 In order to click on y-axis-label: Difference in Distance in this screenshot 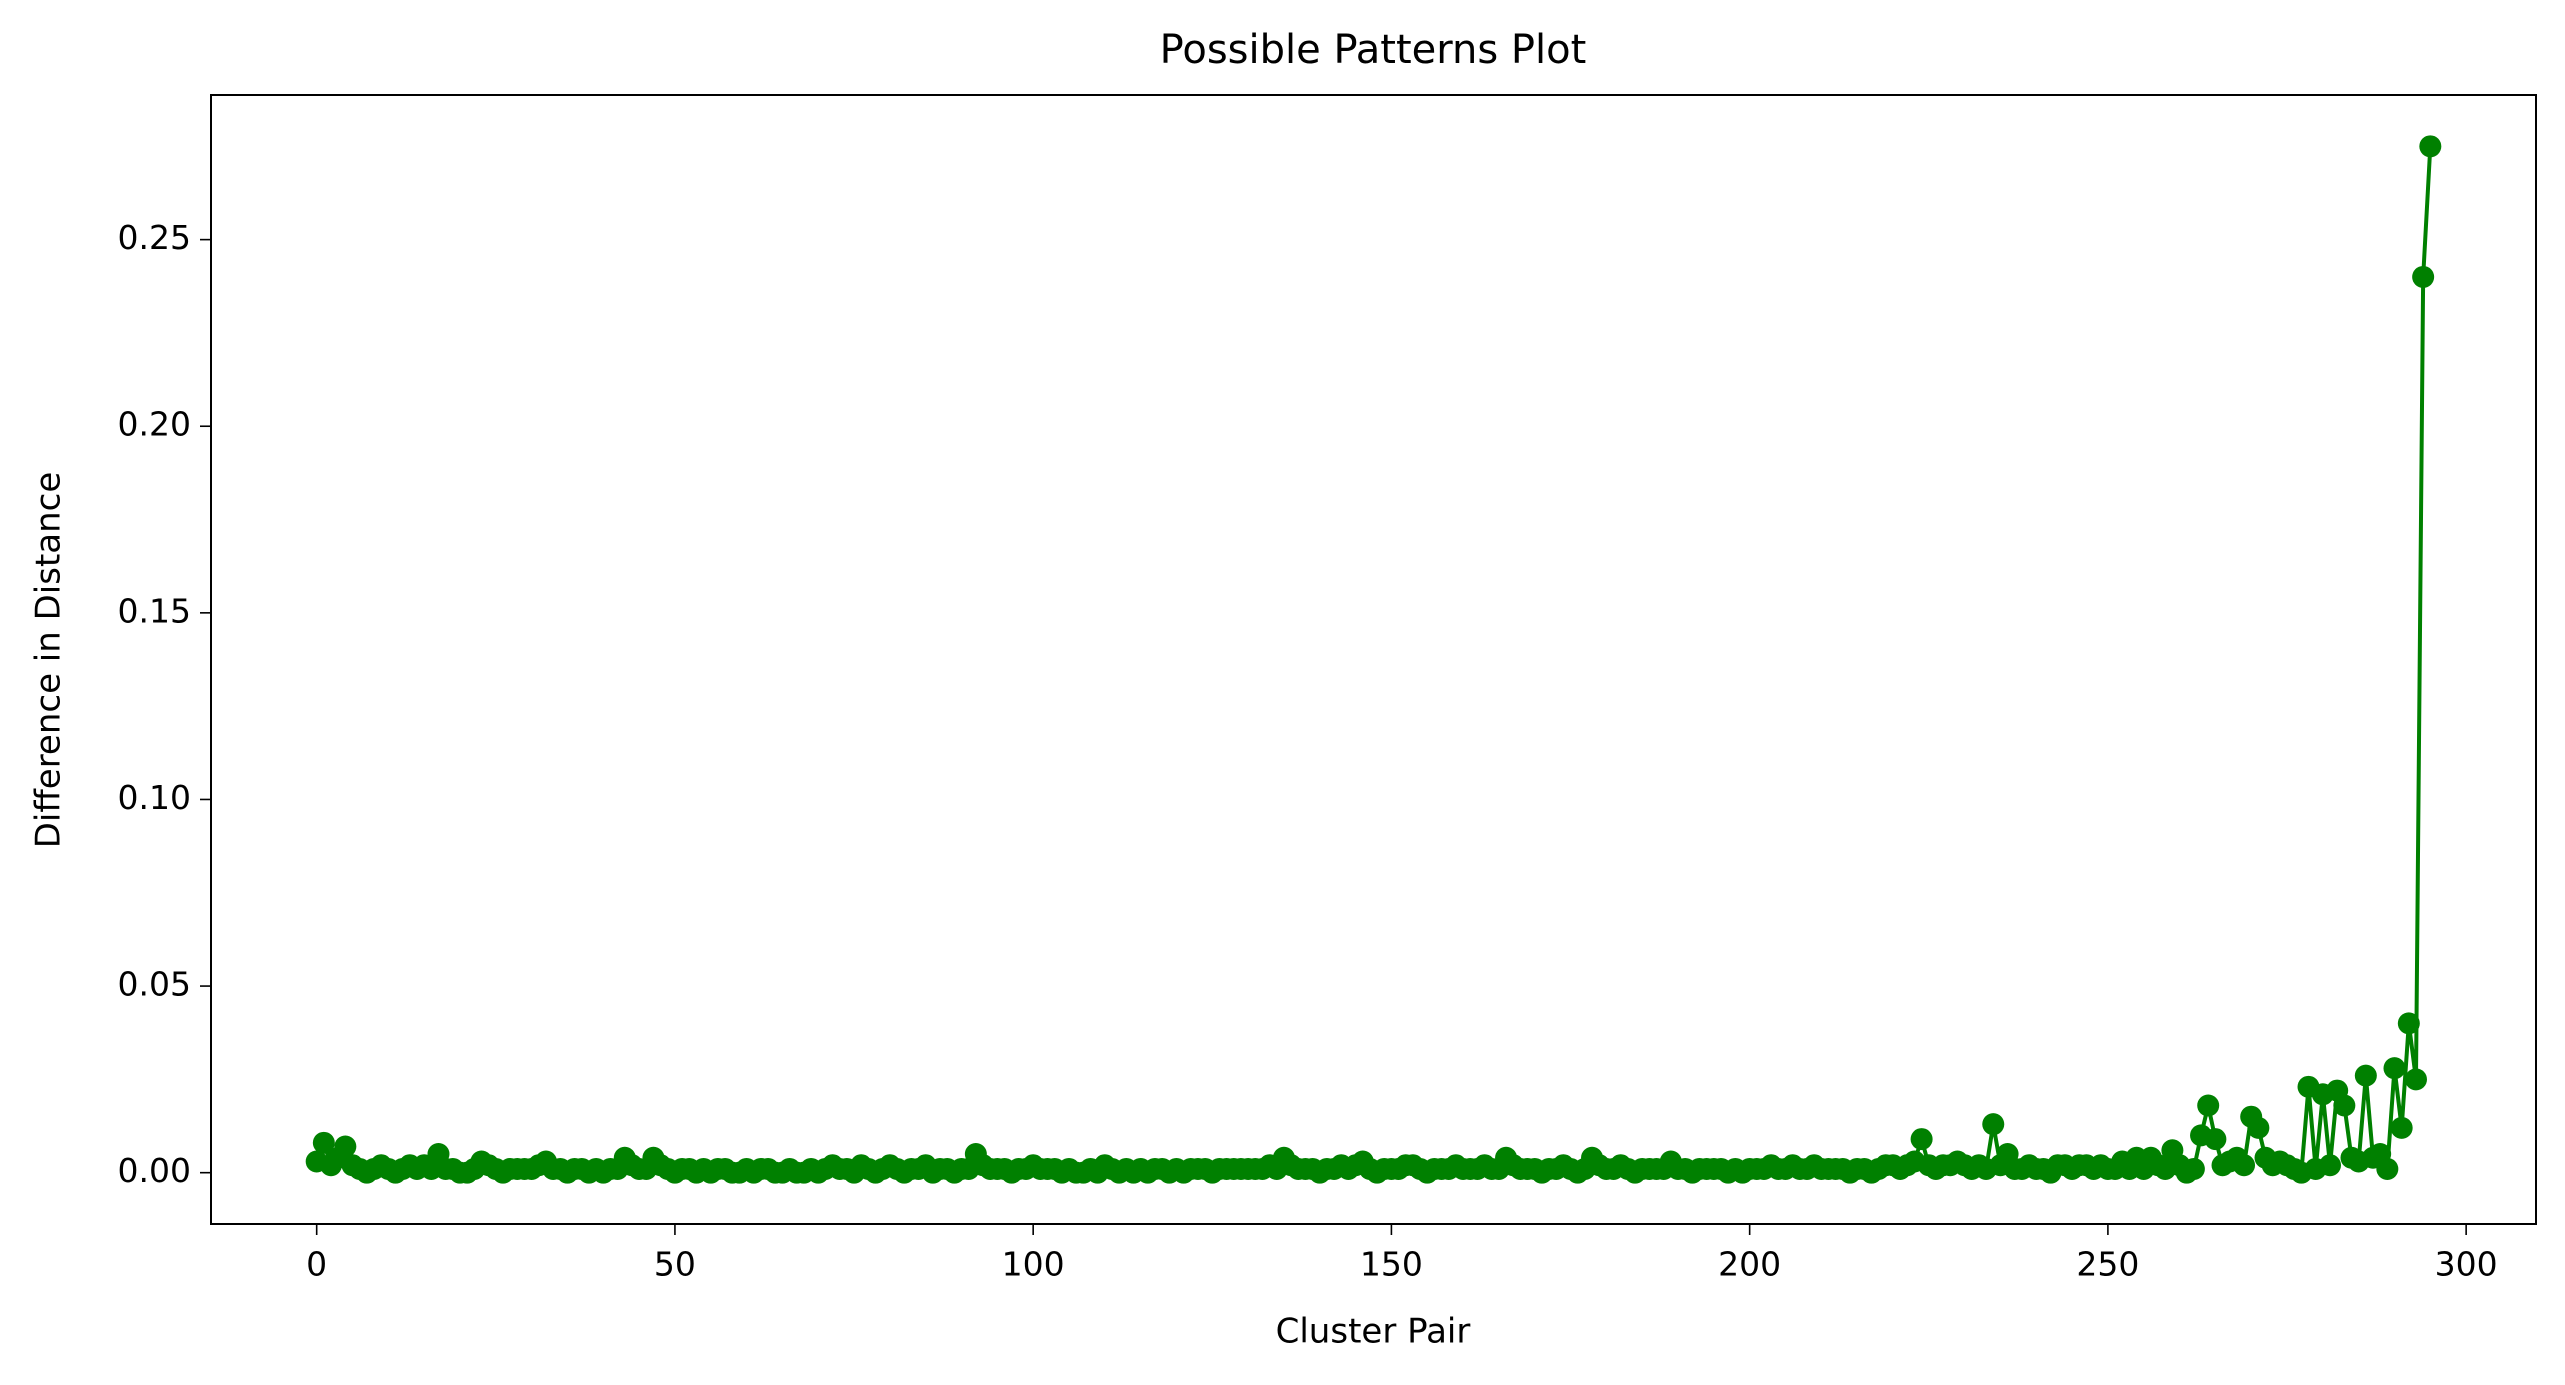, I will do `click(49, 660)`.